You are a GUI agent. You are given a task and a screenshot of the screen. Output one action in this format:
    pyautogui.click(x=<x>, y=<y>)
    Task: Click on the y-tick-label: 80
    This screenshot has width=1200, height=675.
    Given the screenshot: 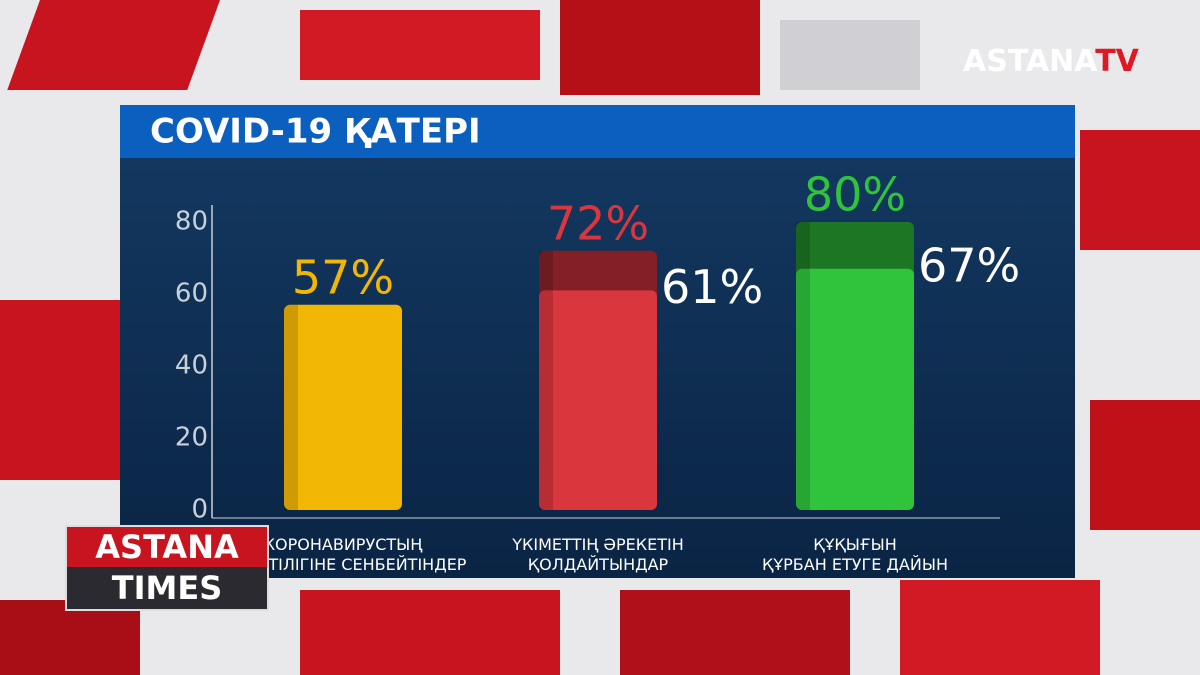 What is the action you would take?
    pyautogui.click(x=191, y=222)
    